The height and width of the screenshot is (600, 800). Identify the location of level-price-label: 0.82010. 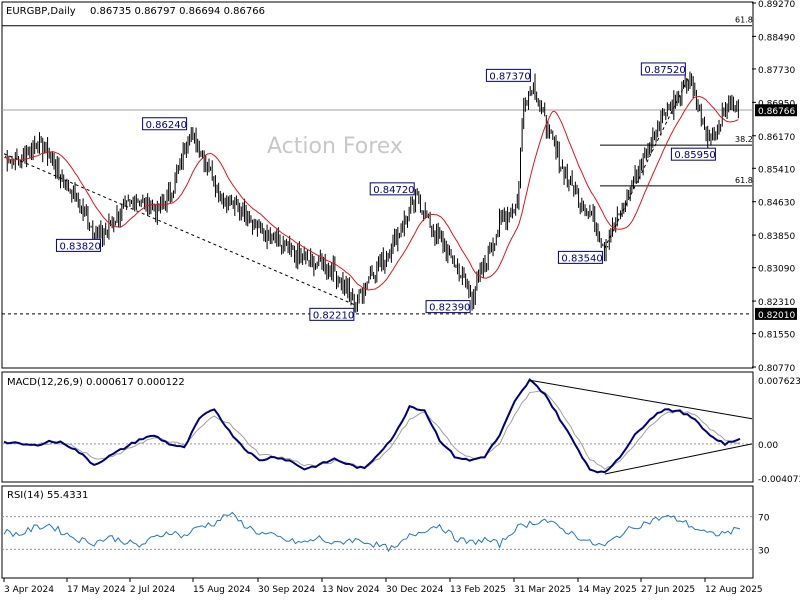
(776, 316).